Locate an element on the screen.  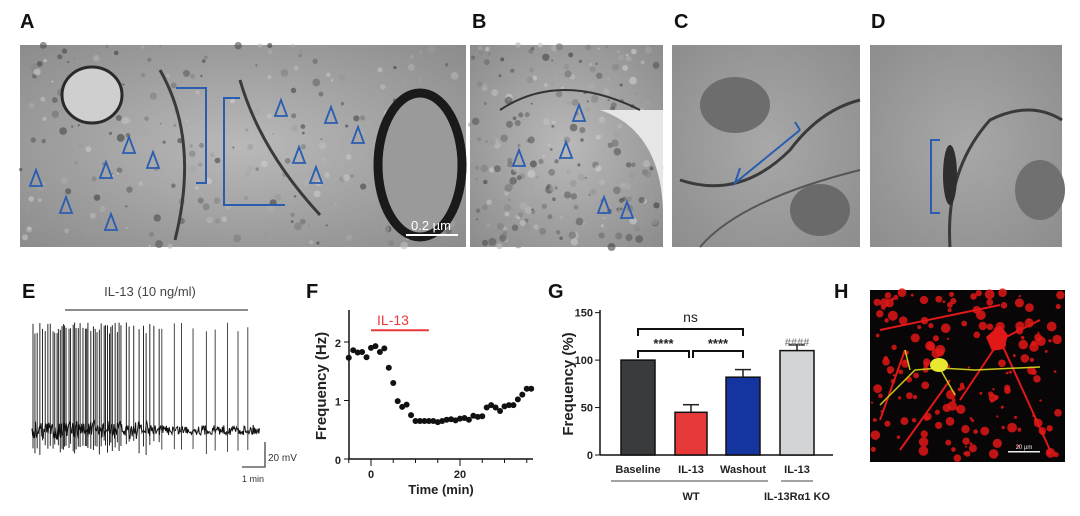
f-y-tick-label: 0 is located at coordinates (338, 461).